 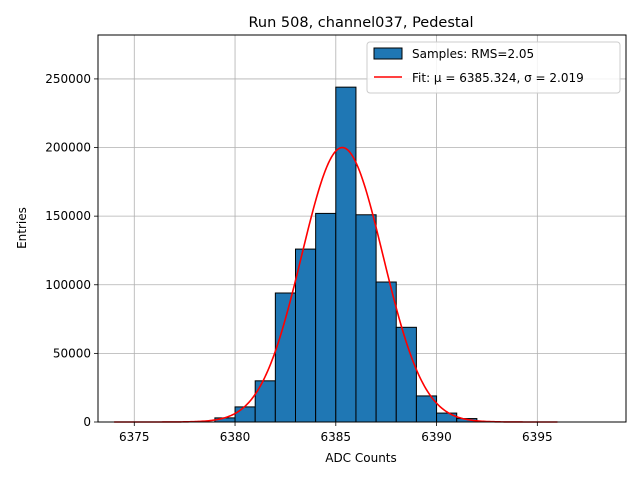 I want to click on x-tick-label: 6390, so click(x=436, y=437).